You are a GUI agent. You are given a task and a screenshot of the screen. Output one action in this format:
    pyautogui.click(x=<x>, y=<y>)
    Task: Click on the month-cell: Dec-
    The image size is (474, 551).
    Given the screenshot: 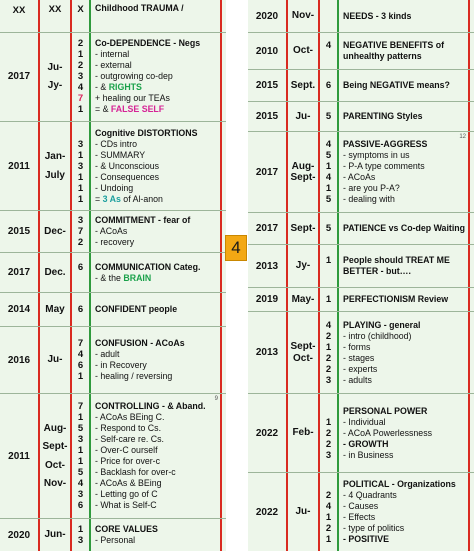 What is the action you would take?
    pyautogui.click(x=55, y=231)
    